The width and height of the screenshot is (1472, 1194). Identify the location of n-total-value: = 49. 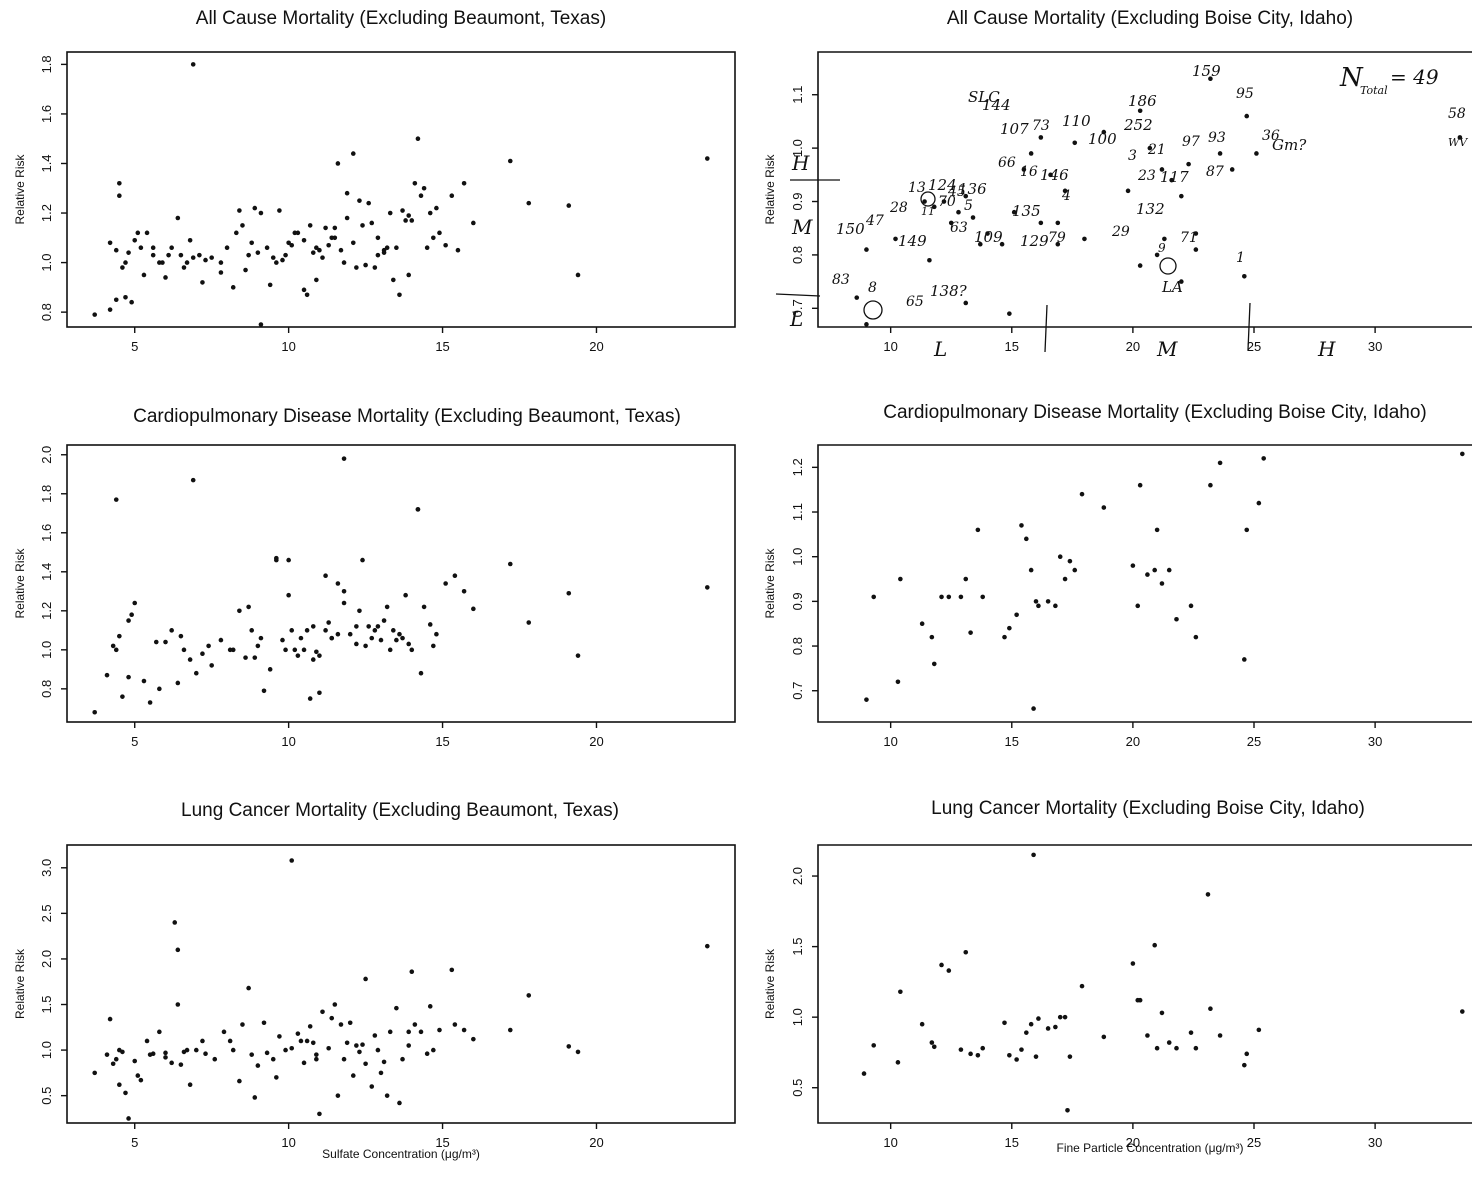
(1414, 77).